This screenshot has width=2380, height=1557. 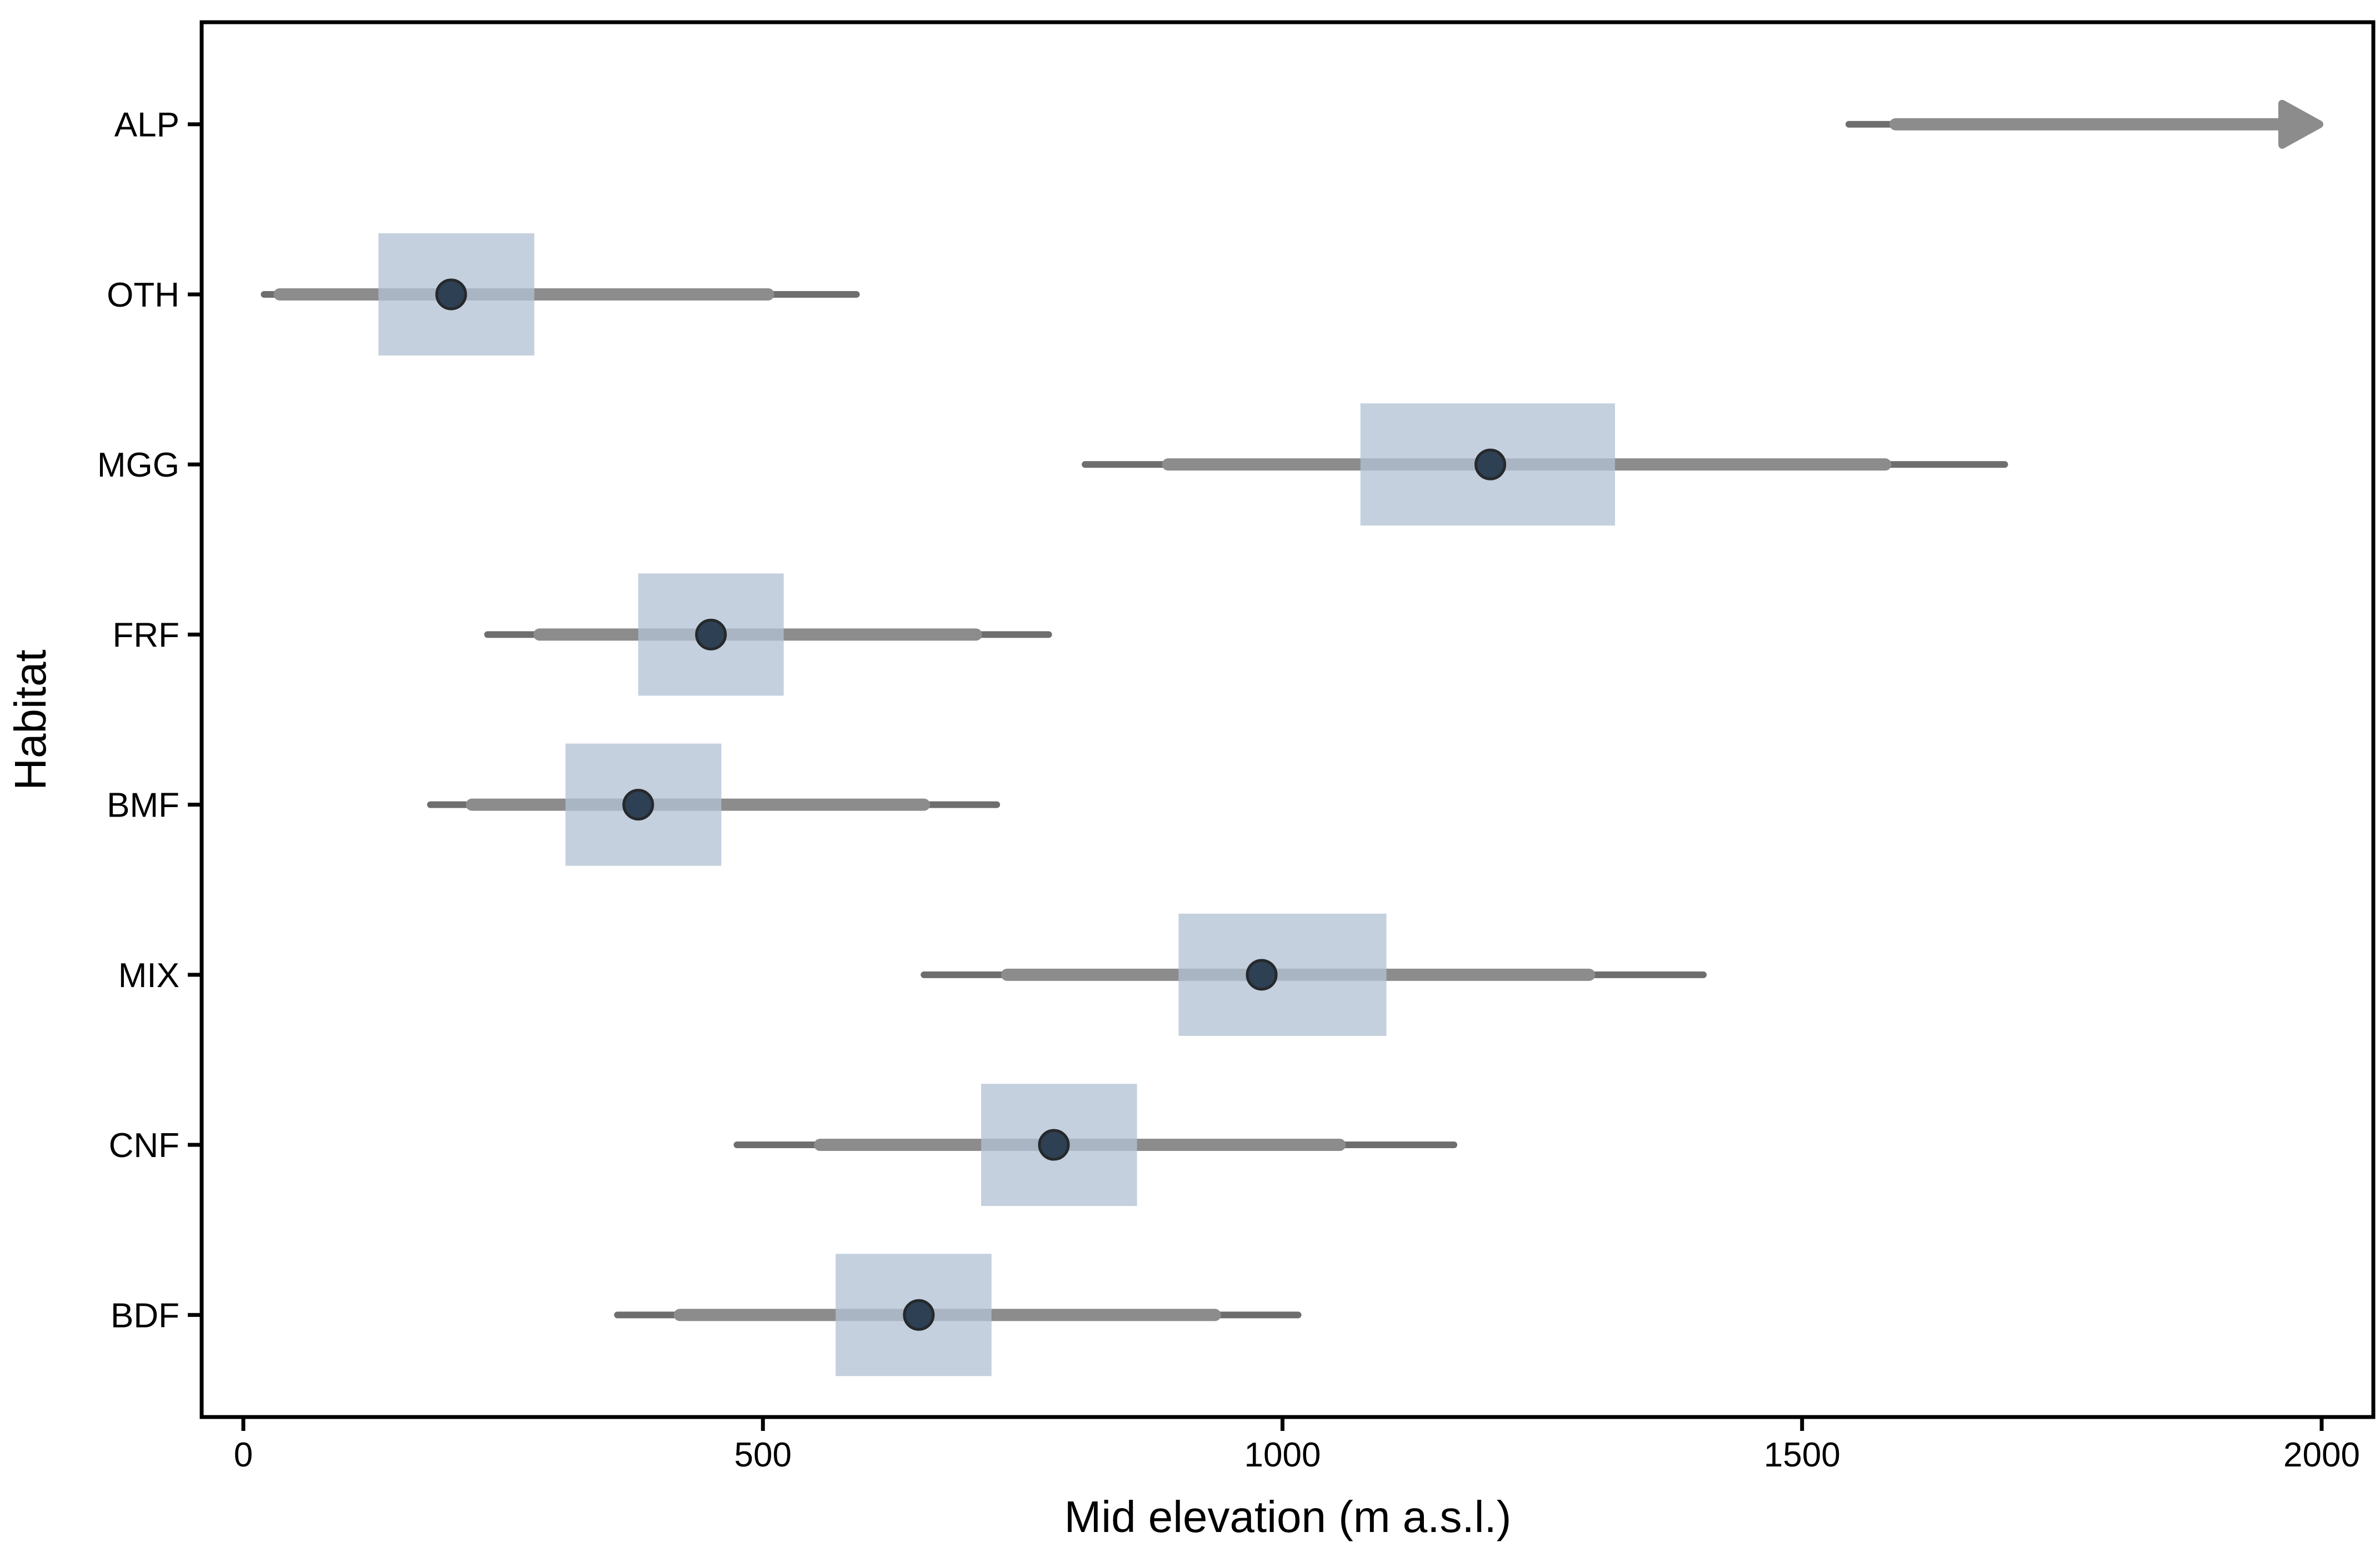 What do you see at coordinates (2084, 124) in the screenshot?
I see `habitat-row-alp` at bounding box center [2084, 124].